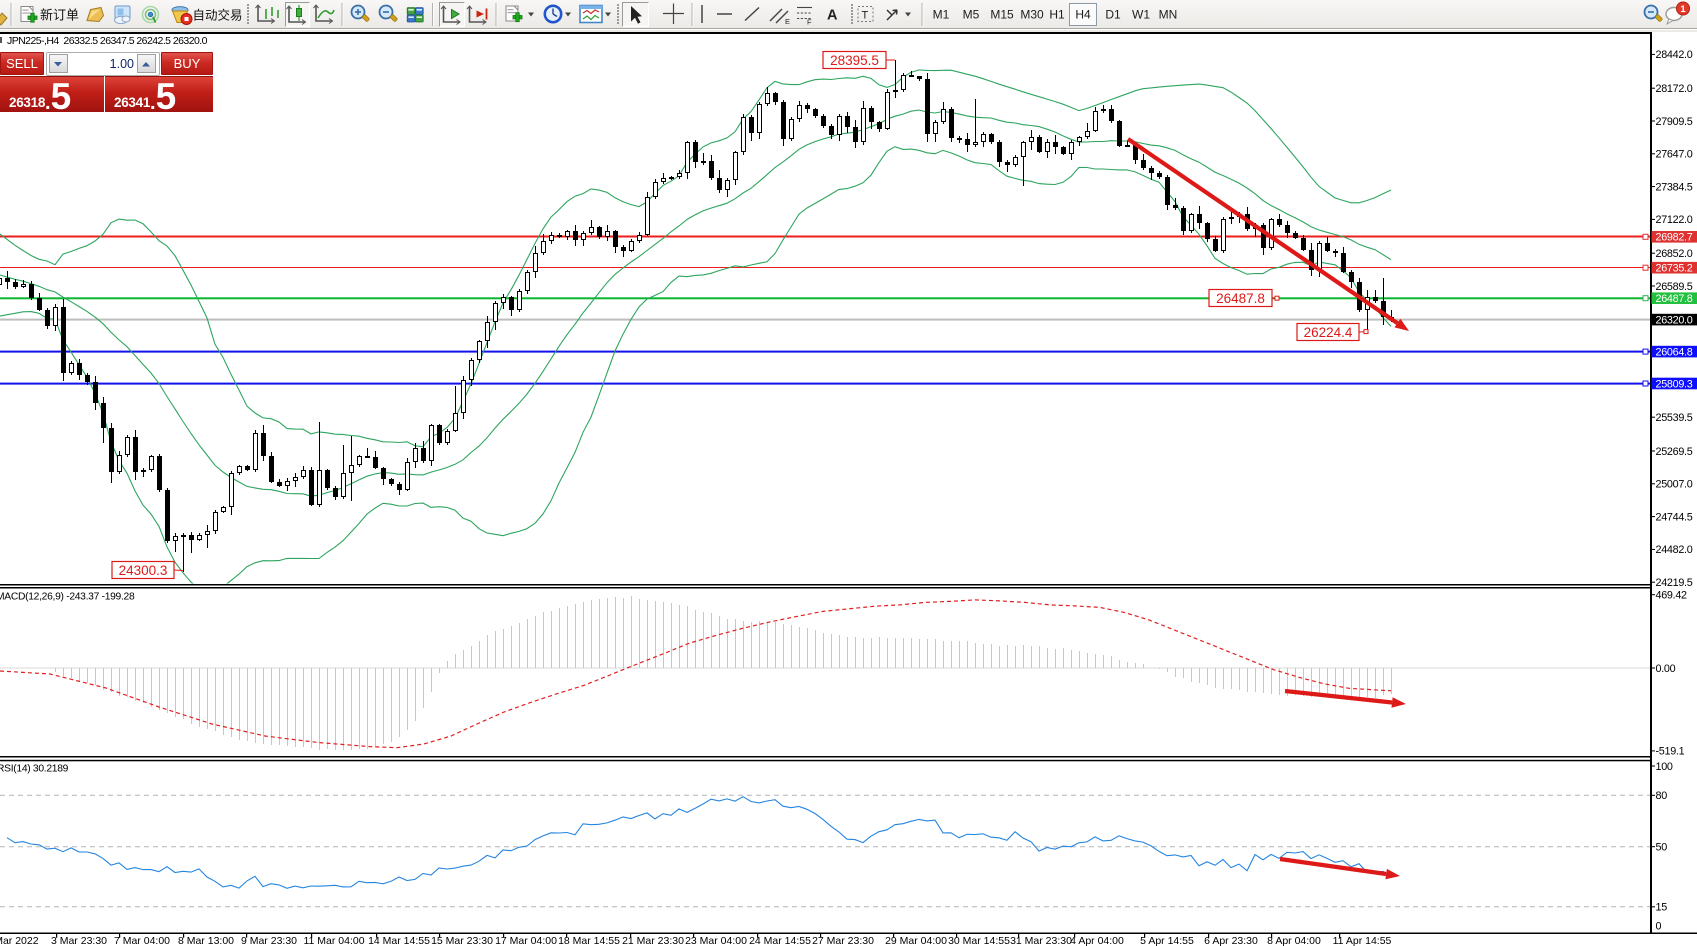 The height and width of the screenshot is (946, 1697). I want to click on svg-text: 自动交易, so click(218, 15).